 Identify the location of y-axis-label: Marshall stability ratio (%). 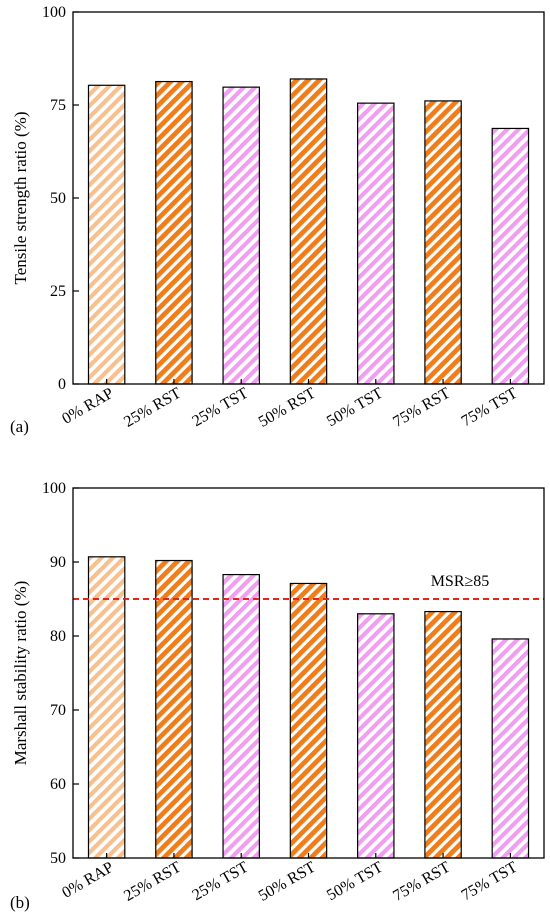
(20, 673).